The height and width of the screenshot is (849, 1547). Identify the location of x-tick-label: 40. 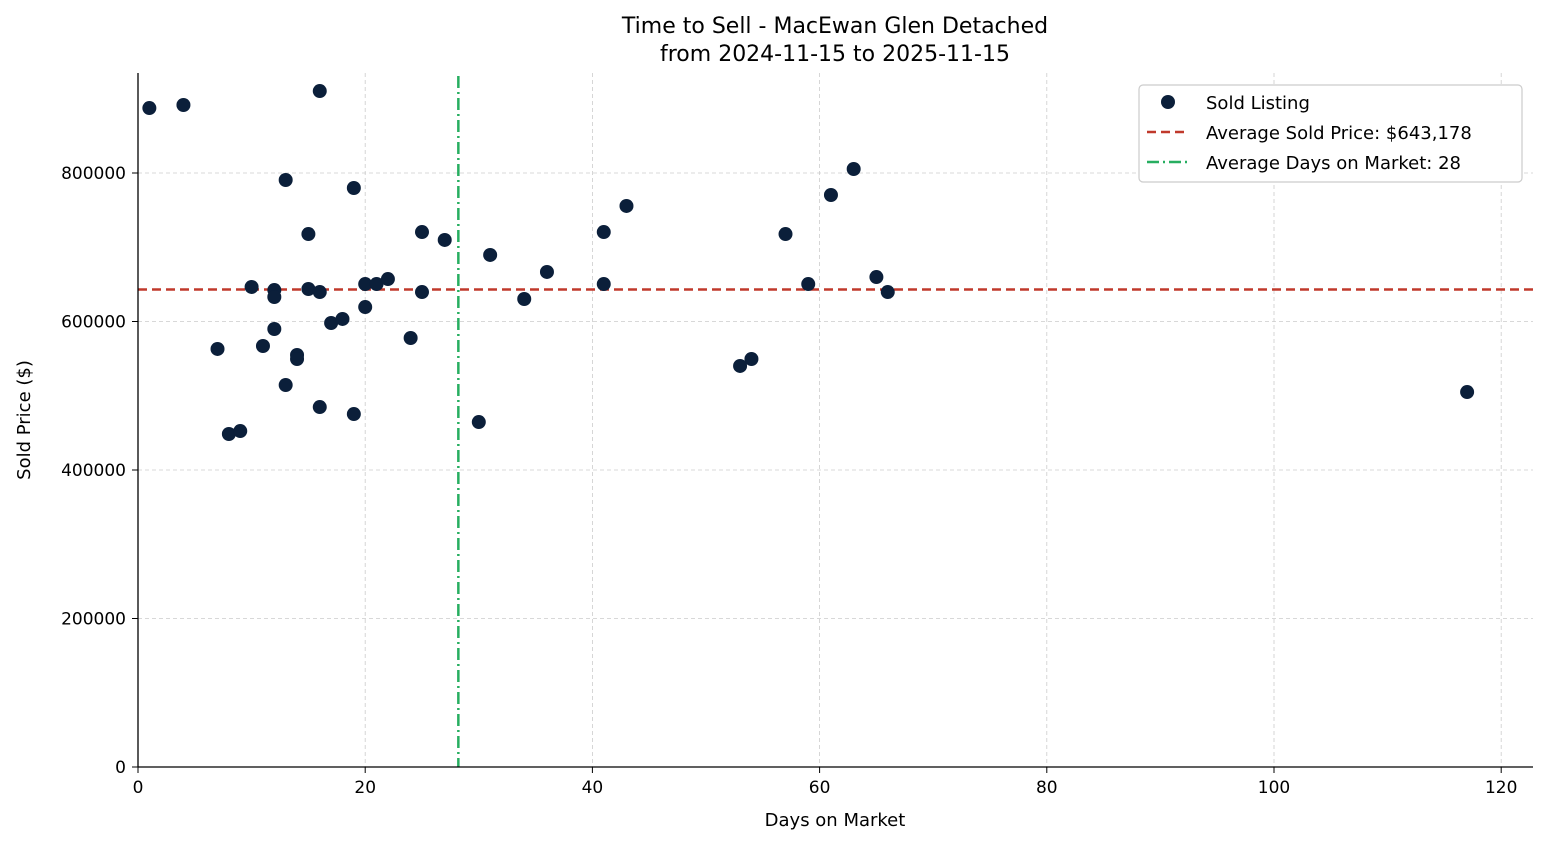
(593, 788).